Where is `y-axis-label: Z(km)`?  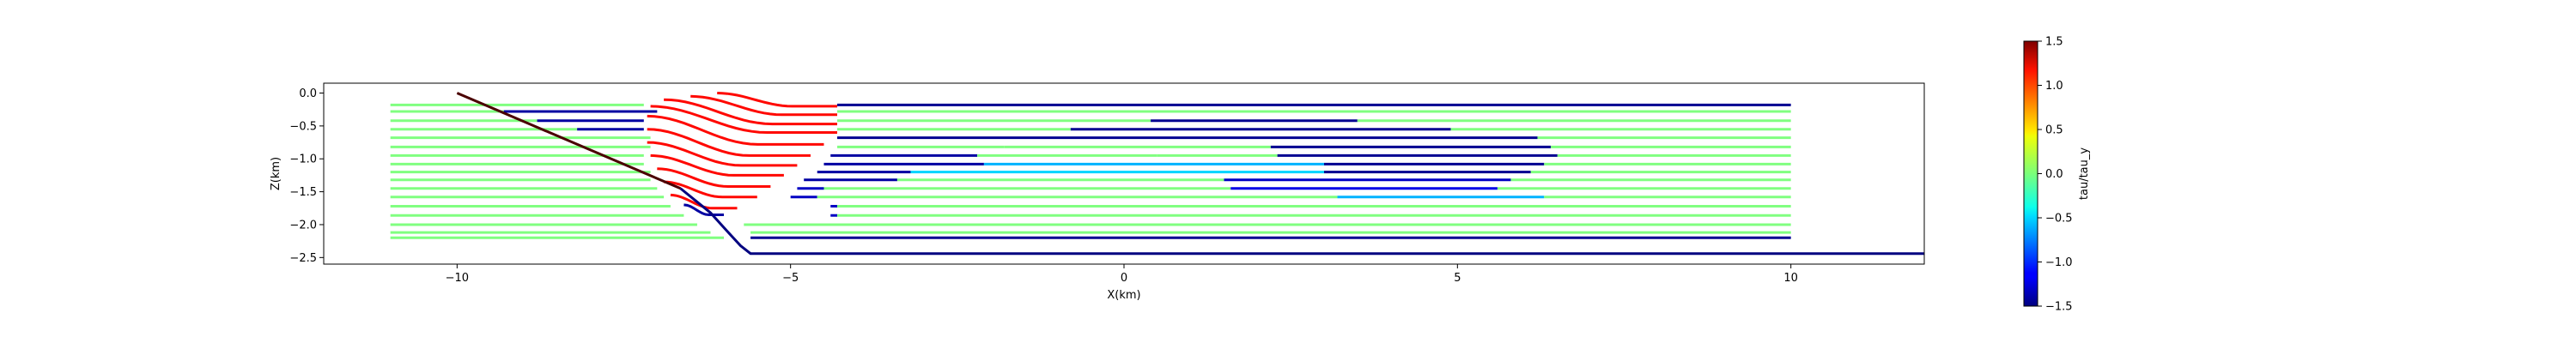
y-axis-label: Z(km) is located at coordinates (276, 174).